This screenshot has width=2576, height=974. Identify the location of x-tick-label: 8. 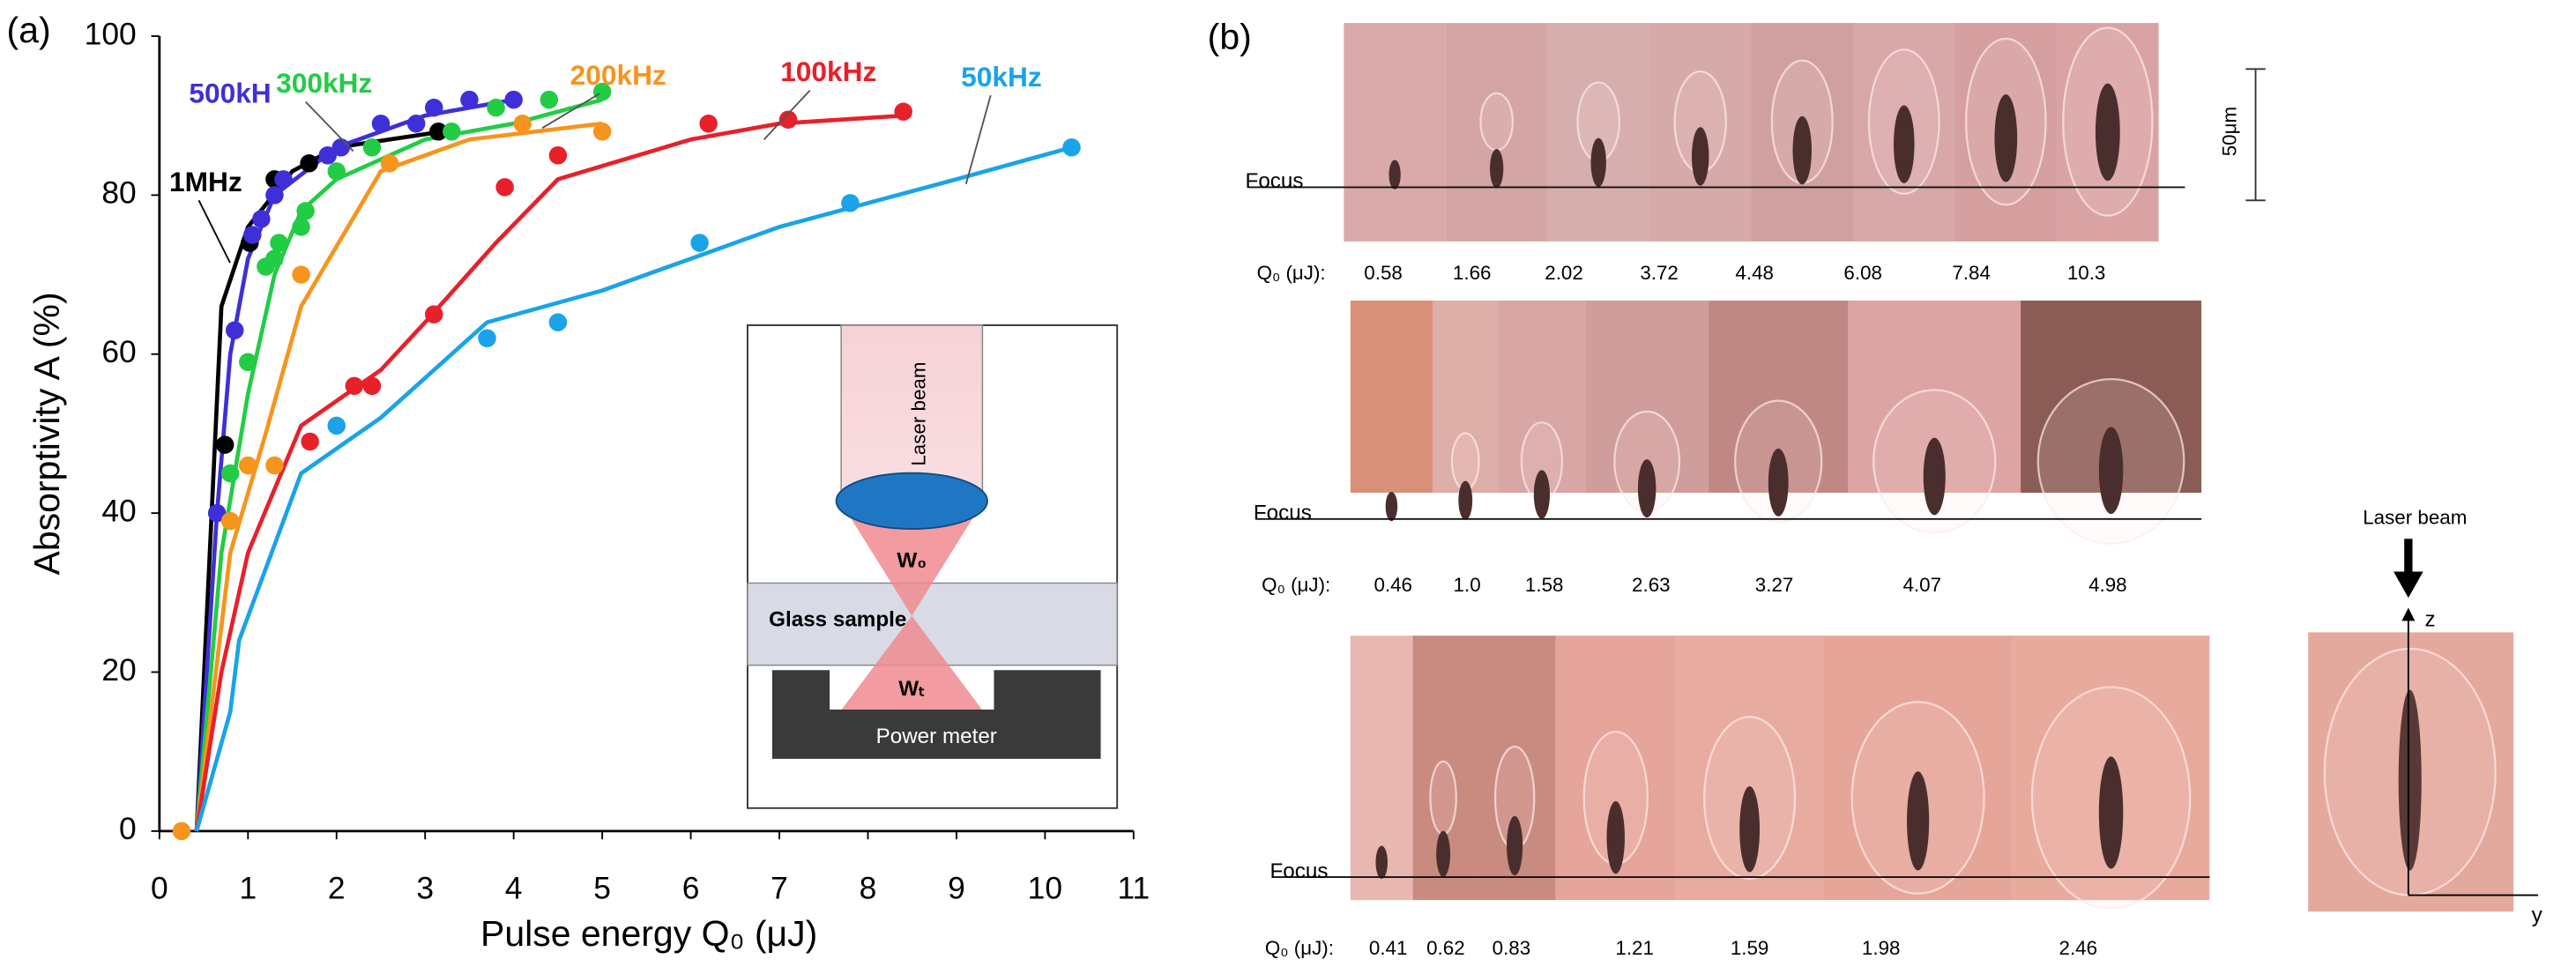
(868, 887).